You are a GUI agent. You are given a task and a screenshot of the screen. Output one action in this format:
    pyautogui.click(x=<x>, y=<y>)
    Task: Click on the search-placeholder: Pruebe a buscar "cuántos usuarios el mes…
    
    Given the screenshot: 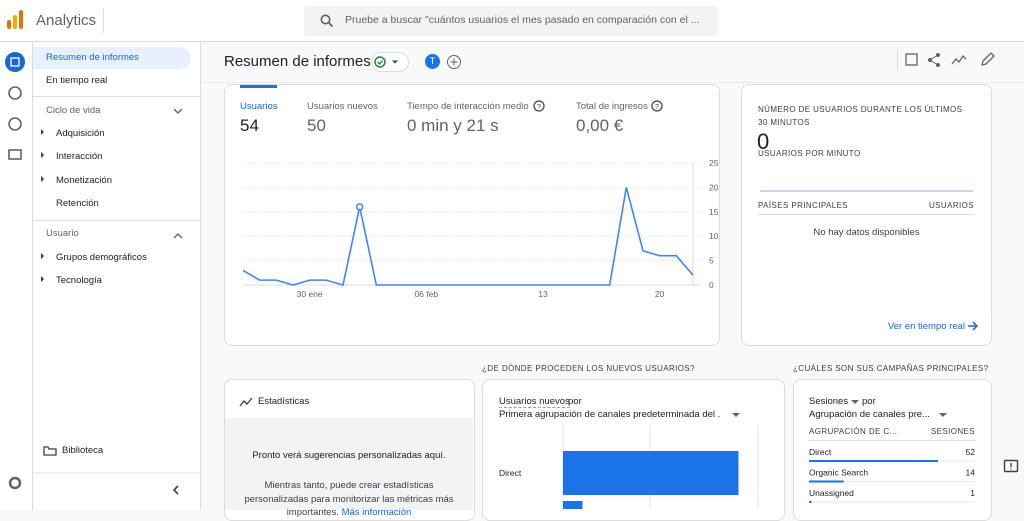 What is the action you would take?
    pyautogui.click(x=522, y=20)
    